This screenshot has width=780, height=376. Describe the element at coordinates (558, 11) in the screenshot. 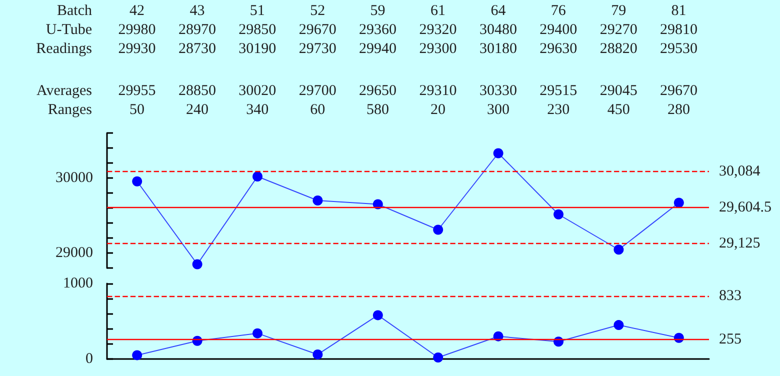

I see `category-label: 76` at that location.